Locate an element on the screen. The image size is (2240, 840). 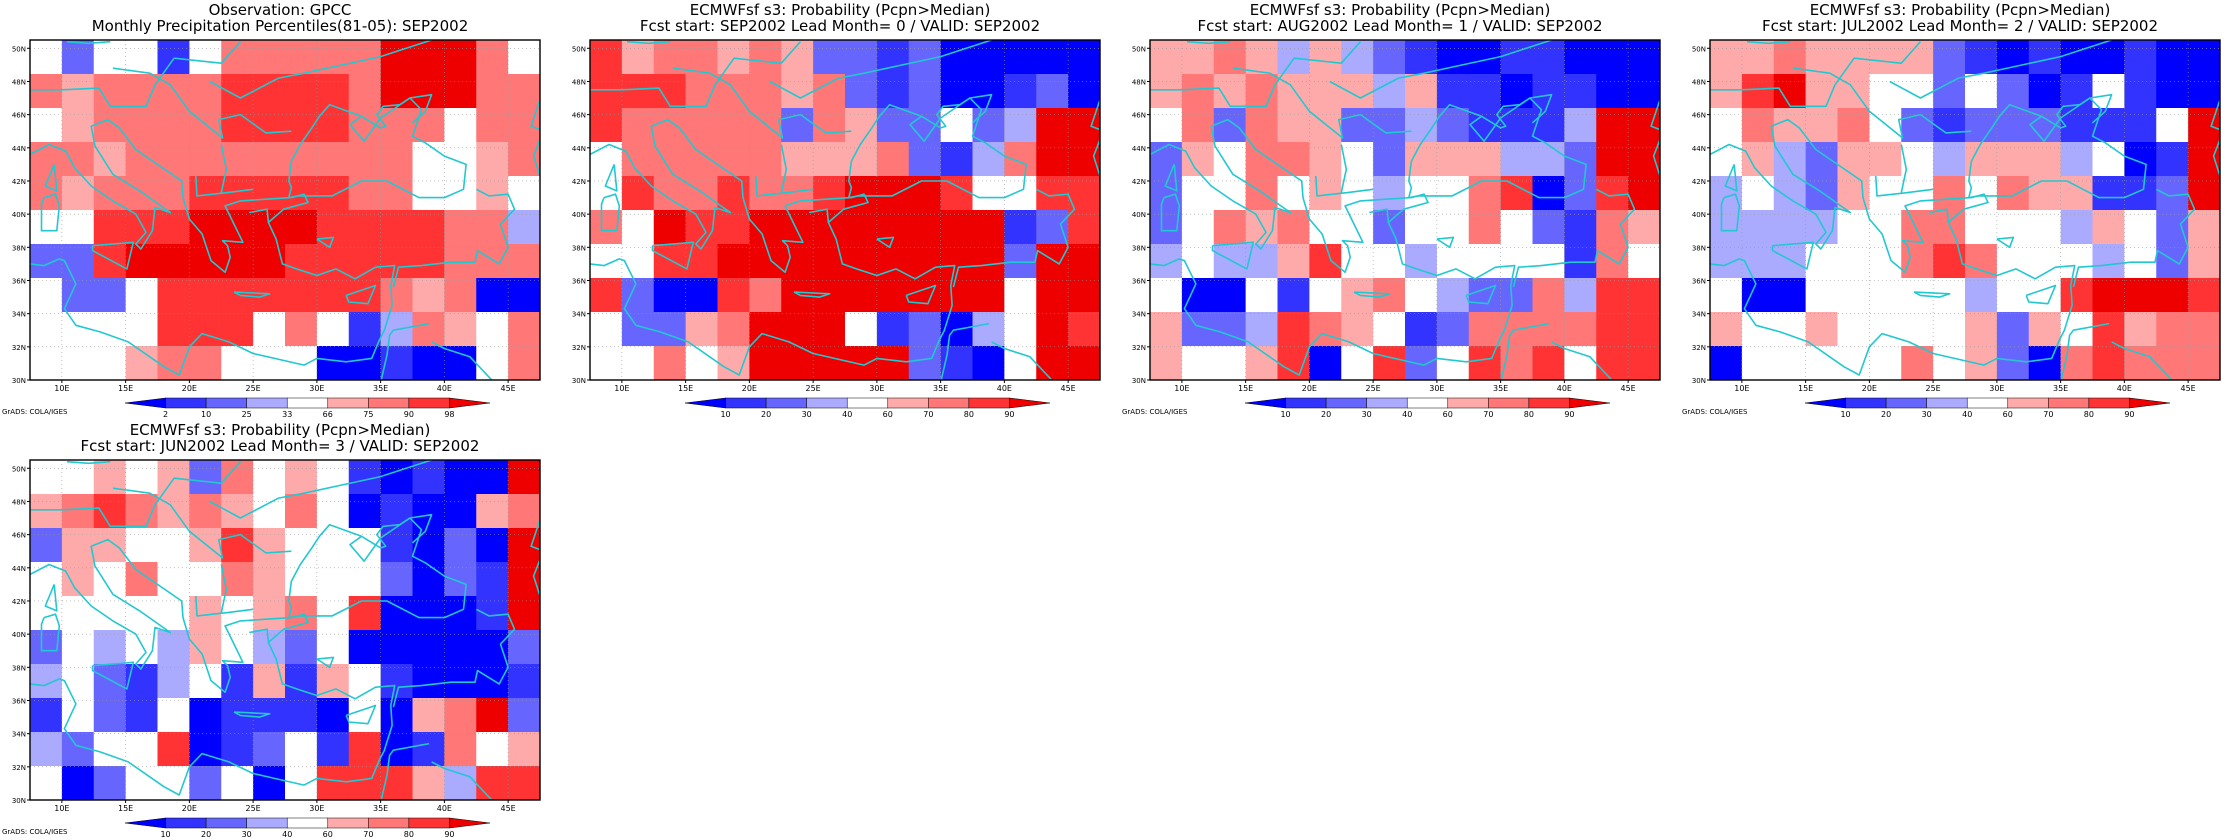
color-bar-label: 20 is located at coordinates (766, 414).